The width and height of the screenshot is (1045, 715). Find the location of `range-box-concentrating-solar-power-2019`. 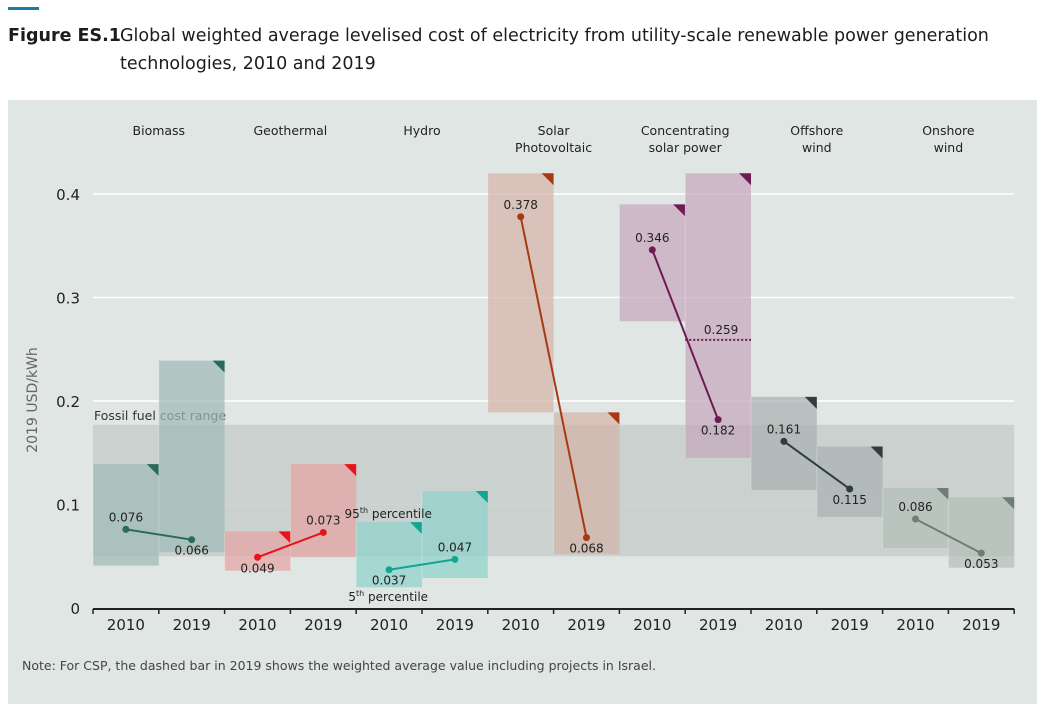

range-box-concentrating-solar-power-2019 is located at coordinates (718, 315).